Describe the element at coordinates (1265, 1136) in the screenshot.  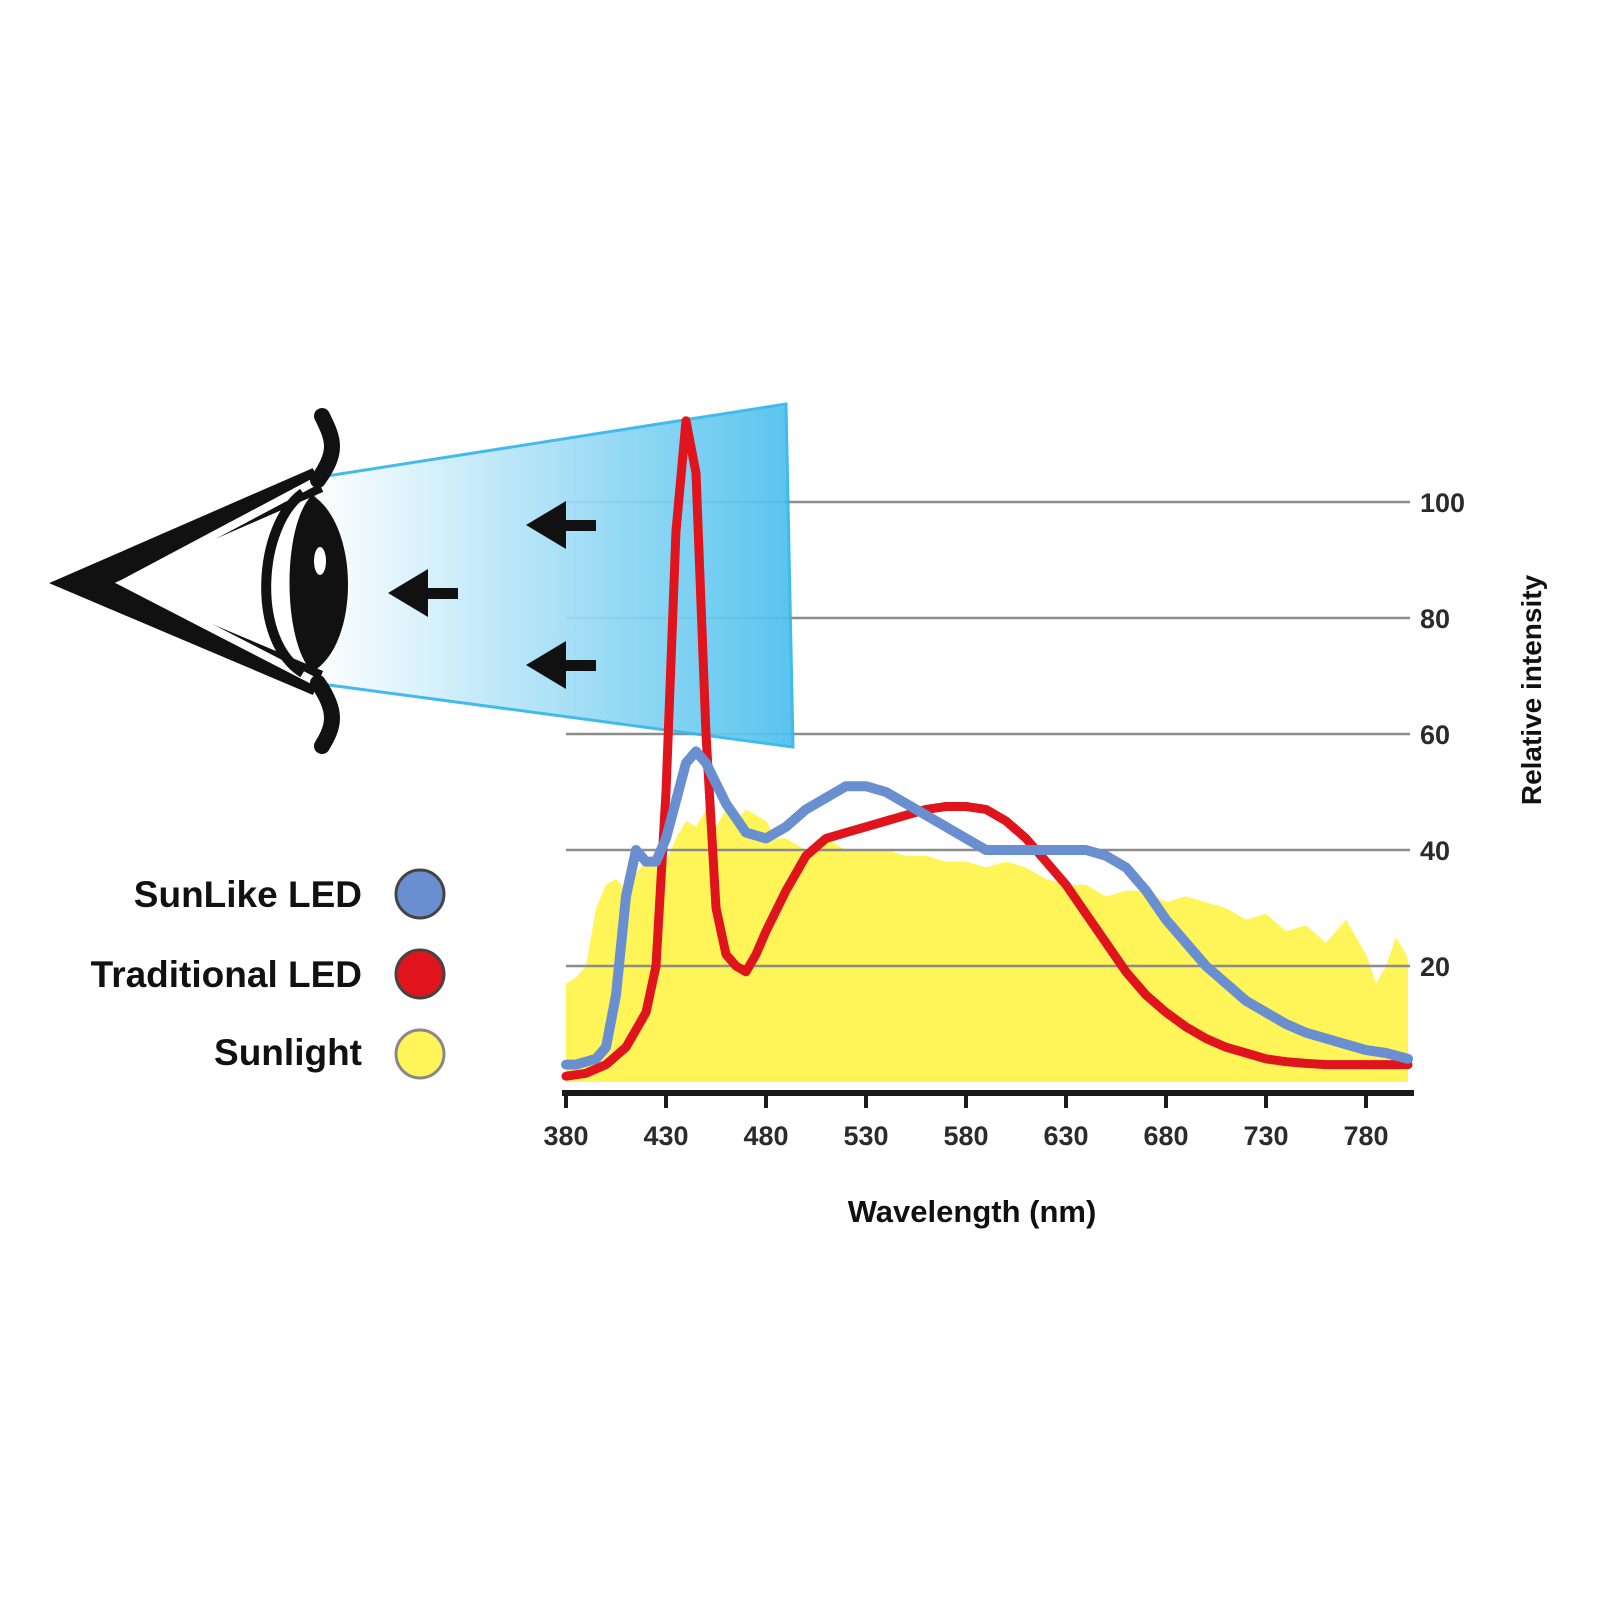
I see `x-tick-label: 730` at that location.